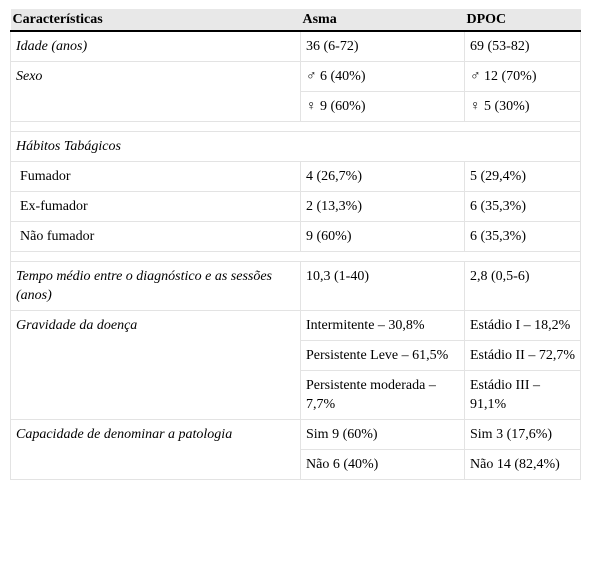  I want to click on row-label-gravidade: Gravidade da doença, so click(155, 325).